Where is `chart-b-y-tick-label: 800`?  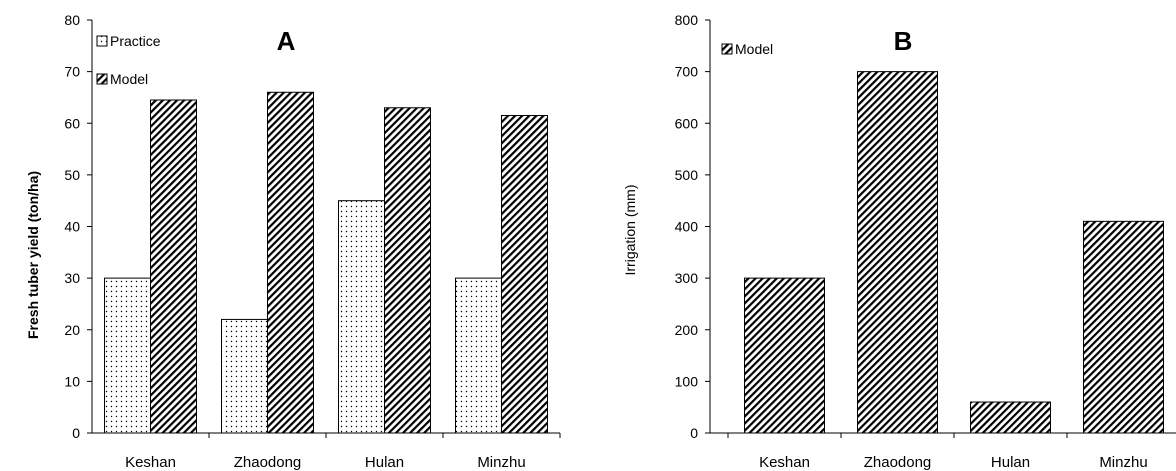
chart-b-y-tick-label: 800 is located at coordinates (687, 20).